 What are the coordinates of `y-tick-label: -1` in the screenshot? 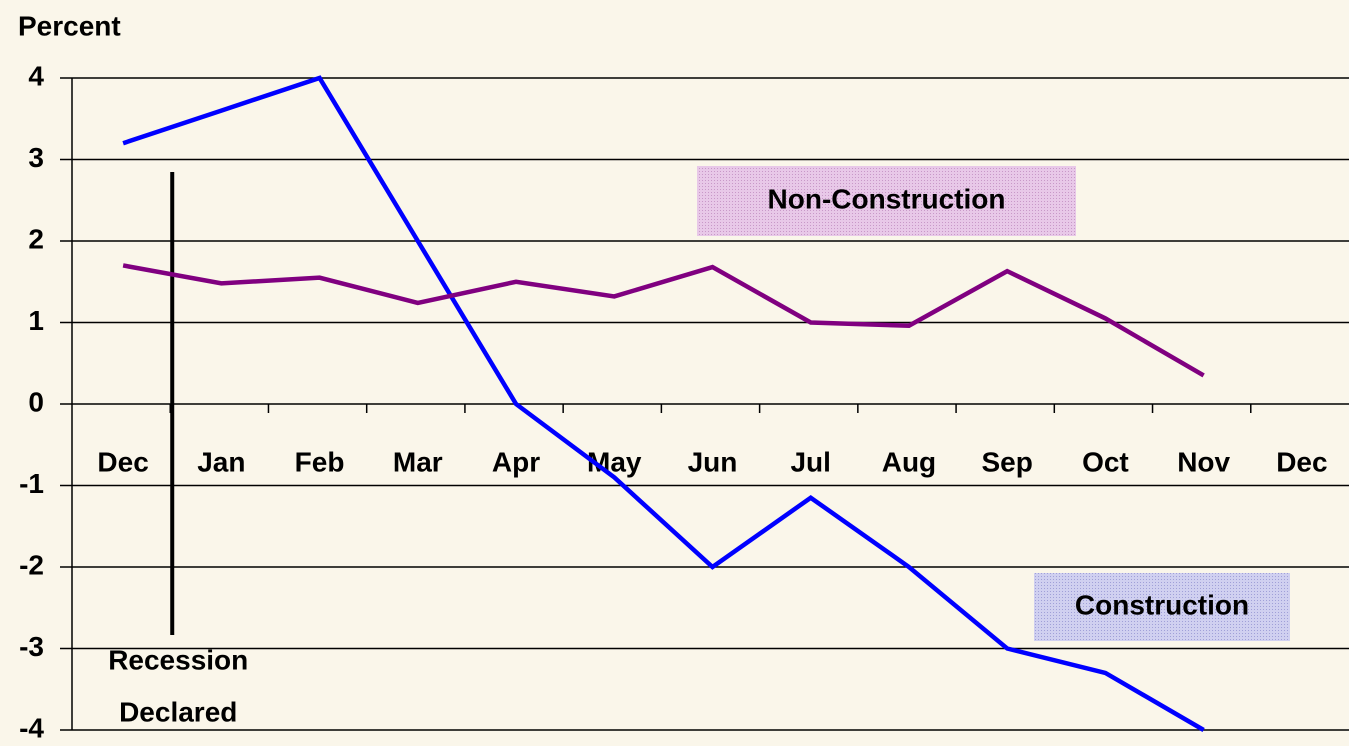 It's located at (31, 483).